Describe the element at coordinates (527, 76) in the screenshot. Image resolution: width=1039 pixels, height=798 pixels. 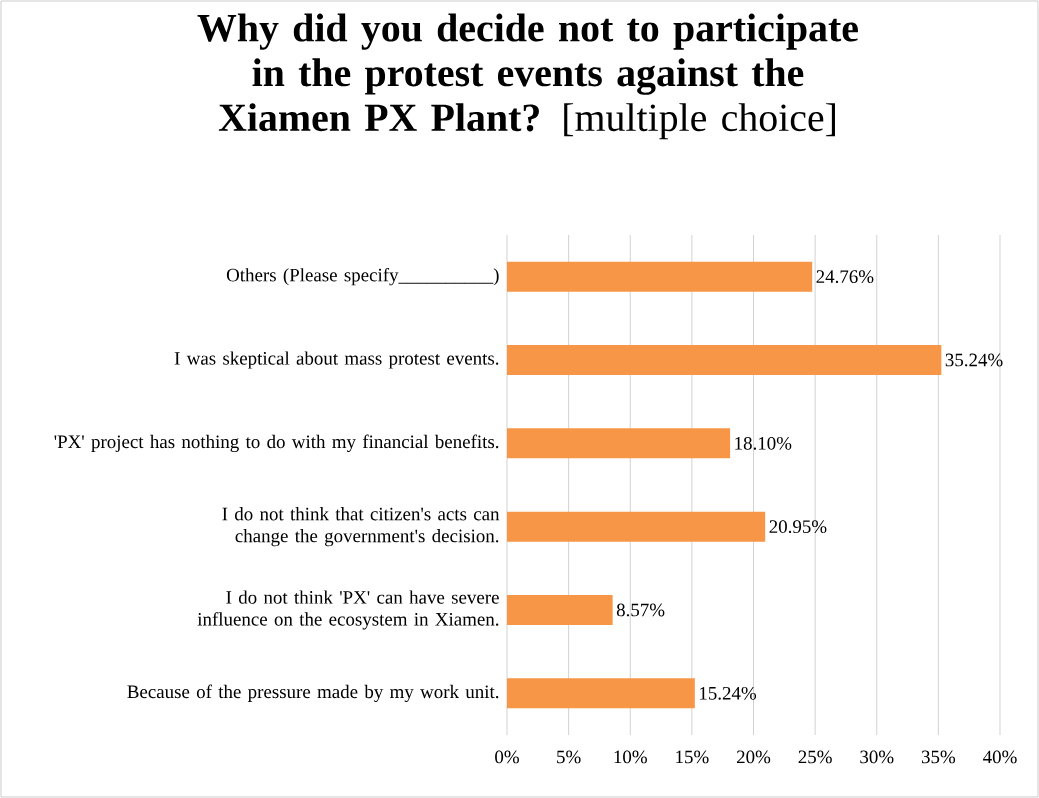
I see `chart-title: Why did you decide not to participate in the protest events against the Xiamen PX Plant? [multiple choice]` at that location.